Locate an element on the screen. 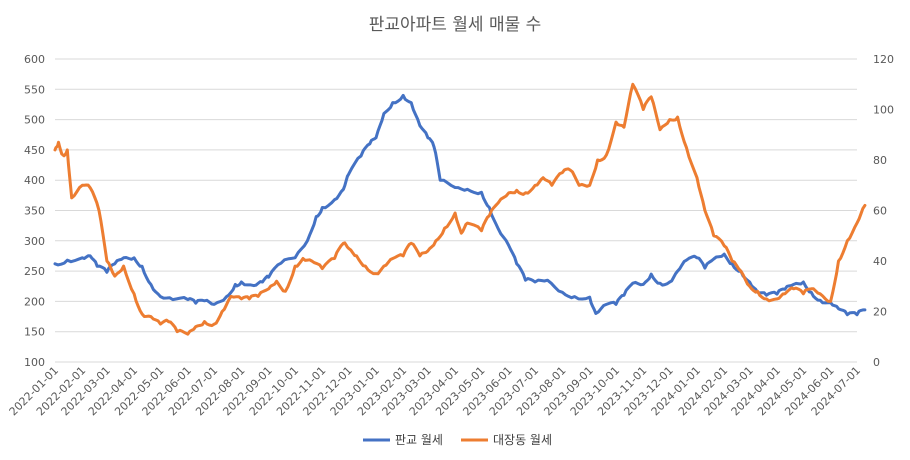 This screenshot has height=460, width=910. left-tick-label: 500 is located at coordinates (34, 120).